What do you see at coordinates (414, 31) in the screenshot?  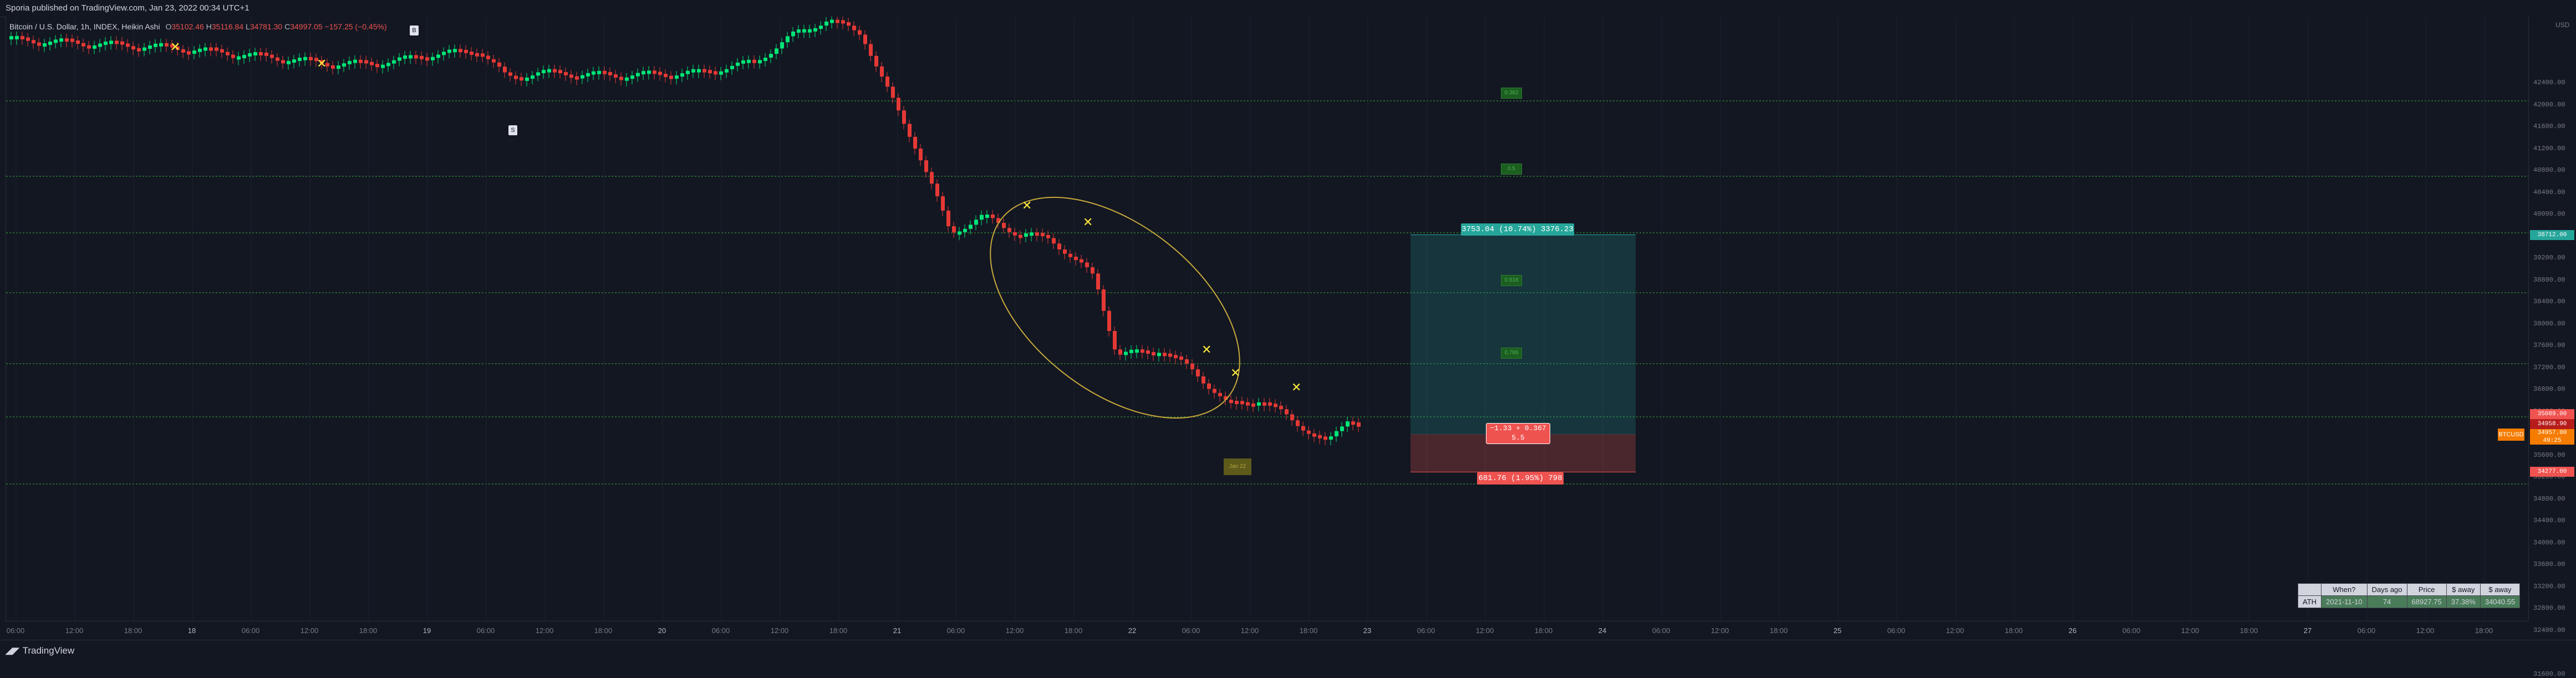 I see `buy-flag: B` at bounding box center [414, 31].